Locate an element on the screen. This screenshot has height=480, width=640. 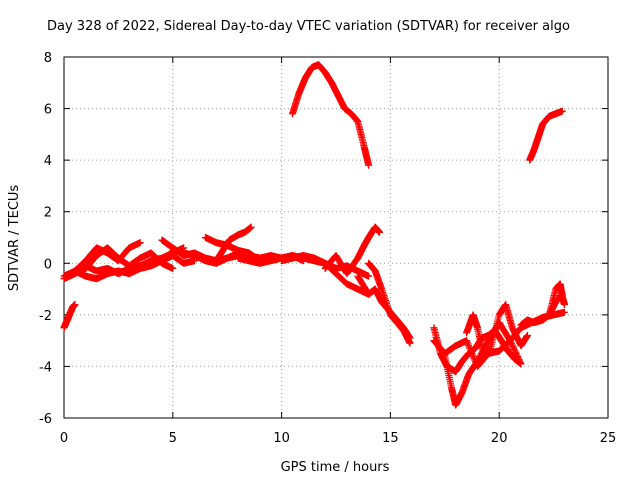
y-tick-label: -6 is located at coordinates (45, 419).